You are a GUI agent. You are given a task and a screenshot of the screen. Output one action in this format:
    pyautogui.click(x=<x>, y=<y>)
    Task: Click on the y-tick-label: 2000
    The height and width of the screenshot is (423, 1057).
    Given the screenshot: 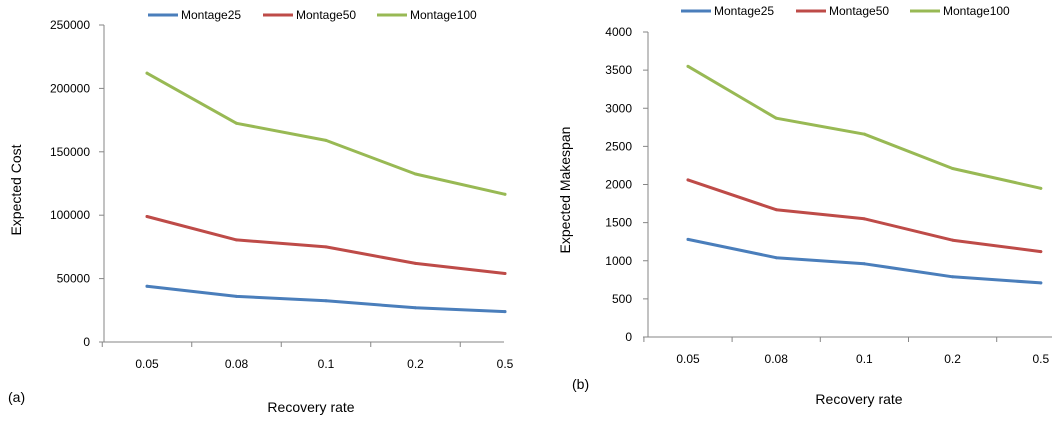 What is the action you would take?
    pyautogui.click(x=618, y=185)
    